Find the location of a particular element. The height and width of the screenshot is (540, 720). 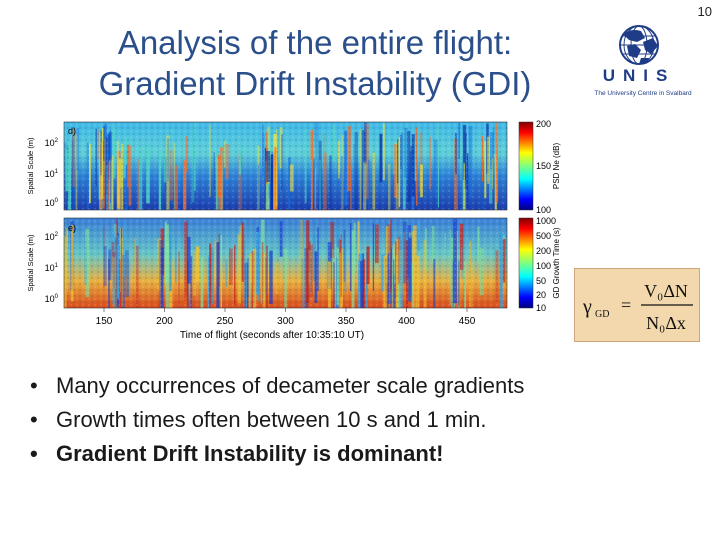

panel-d-colorbar-label: PSD Ne (dB) is located at coordinates (556, 166).